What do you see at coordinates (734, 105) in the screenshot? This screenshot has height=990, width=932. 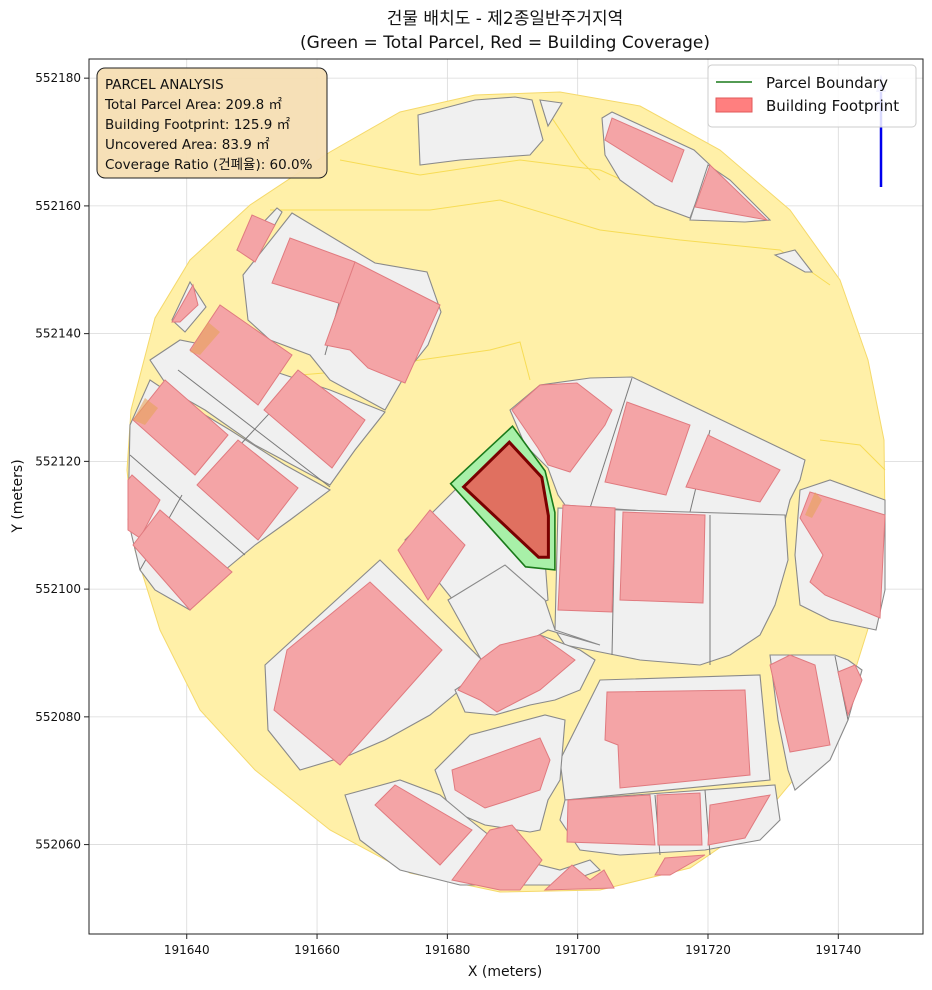 I see `legend-building-swatch` at bounding box center [734, 105].